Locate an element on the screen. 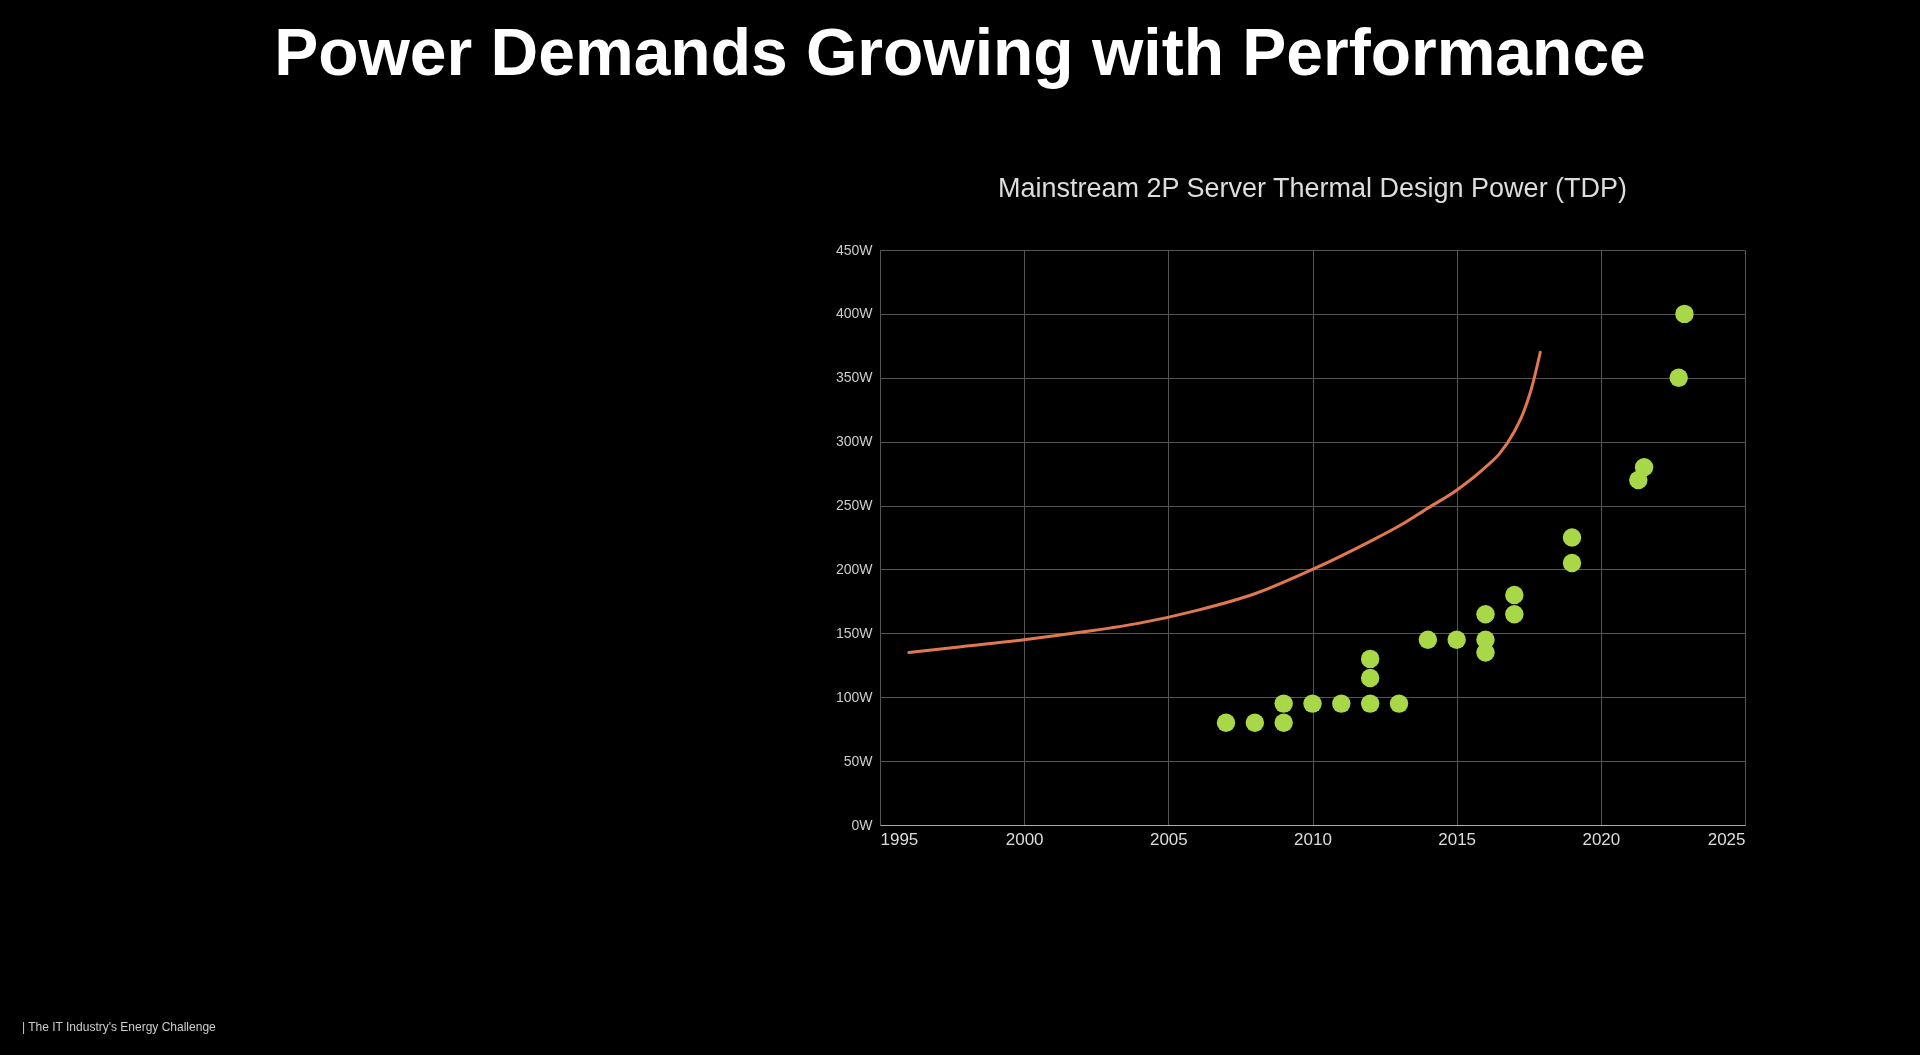 The image size is (1920, 1055). x-tick-label: 2010 is located at coordinates (1313, 839).